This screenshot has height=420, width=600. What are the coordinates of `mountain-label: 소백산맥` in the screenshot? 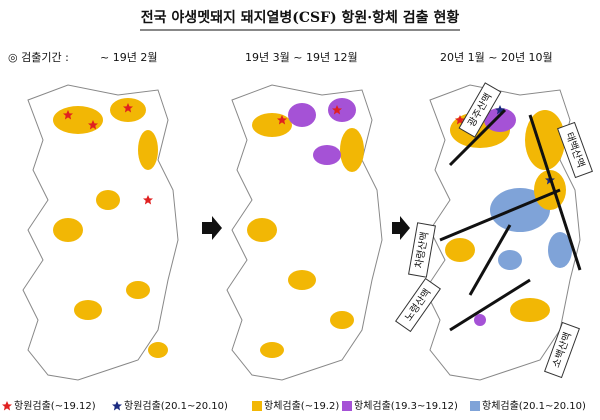 It's located at (562, 350).